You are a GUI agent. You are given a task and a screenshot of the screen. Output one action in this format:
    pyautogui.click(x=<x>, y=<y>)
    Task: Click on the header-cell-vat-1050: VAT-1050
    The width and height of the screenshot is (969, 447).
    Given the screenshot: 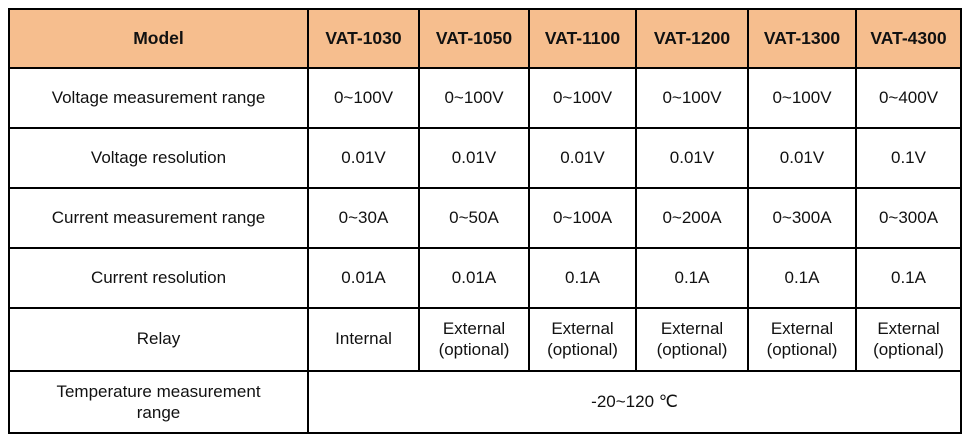 What is the action you would take?
    pyautogui.click(x=474, y=38)
    